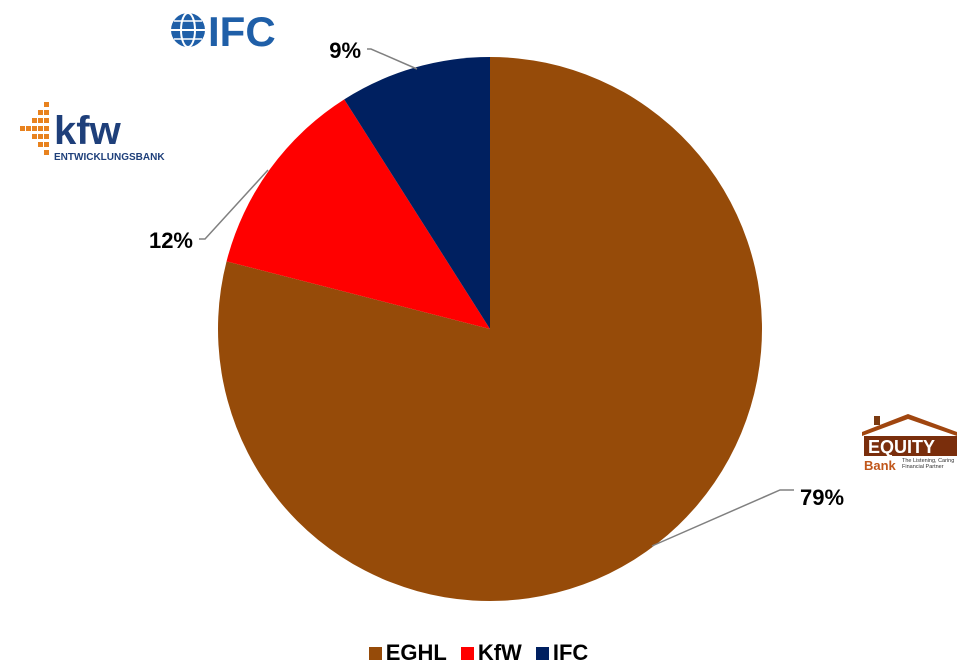  Describe the element at coordinates (417, 193) in the screenshot. I see `pie-slice-ifc` at that location.